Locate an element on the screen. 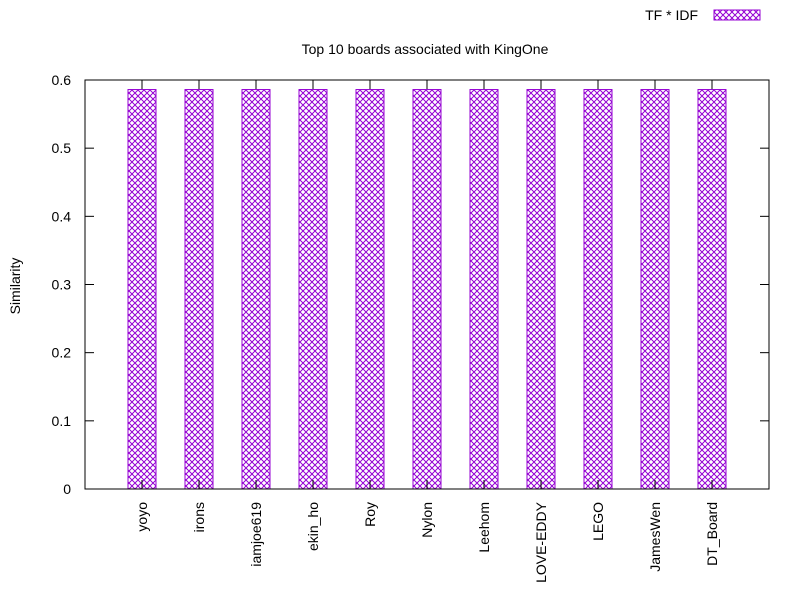 The height and width of the screenshot is (600, 800). x-tick-label: LOVE-EDDY is located at coordinates (541, 542).